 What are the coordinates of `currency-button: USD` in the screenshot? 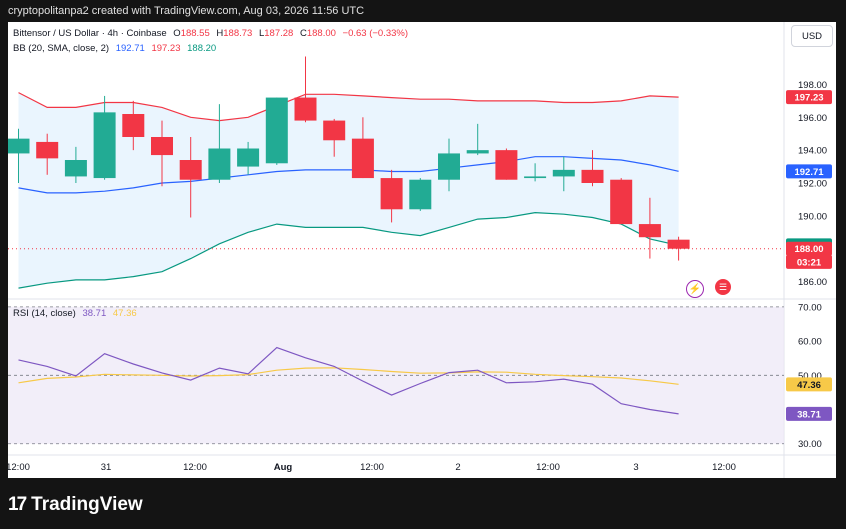 It's located at (812, 36).